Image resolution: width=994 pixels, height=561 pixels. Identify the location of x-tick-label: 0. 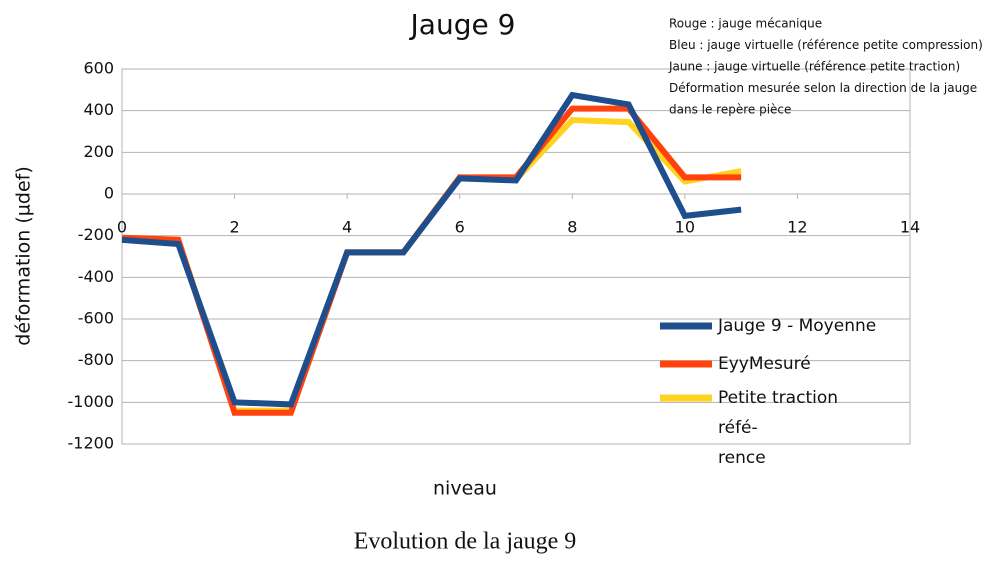
(122, 227).